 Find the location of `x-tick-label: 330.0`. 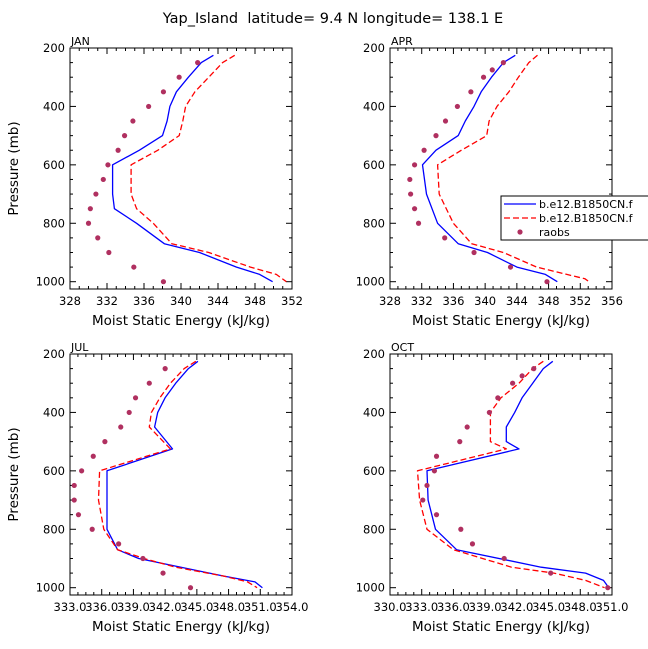

x-tick-label: 330.0 is located at coordinates (390, 607).